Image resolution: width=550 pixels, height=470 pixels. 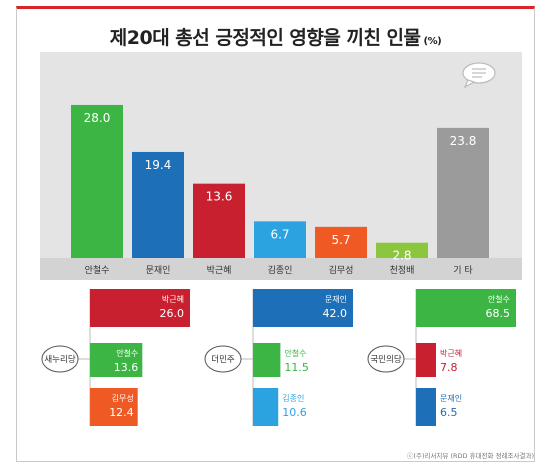 I want to click on party-bar-value: 68.5, so click(x=498, y=313).